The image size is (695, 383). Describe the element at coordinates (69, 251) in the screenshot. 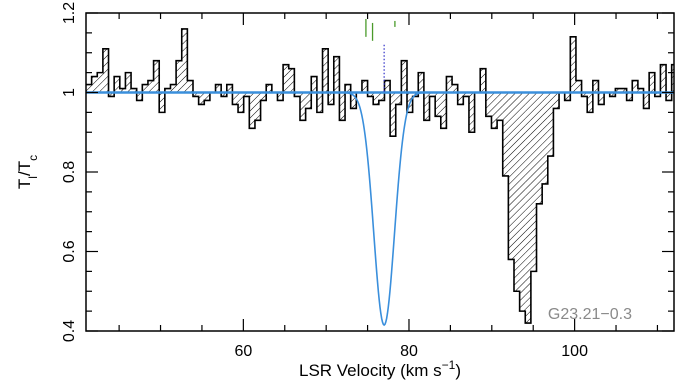

I see `y-tick-label: 0.6` at that location.